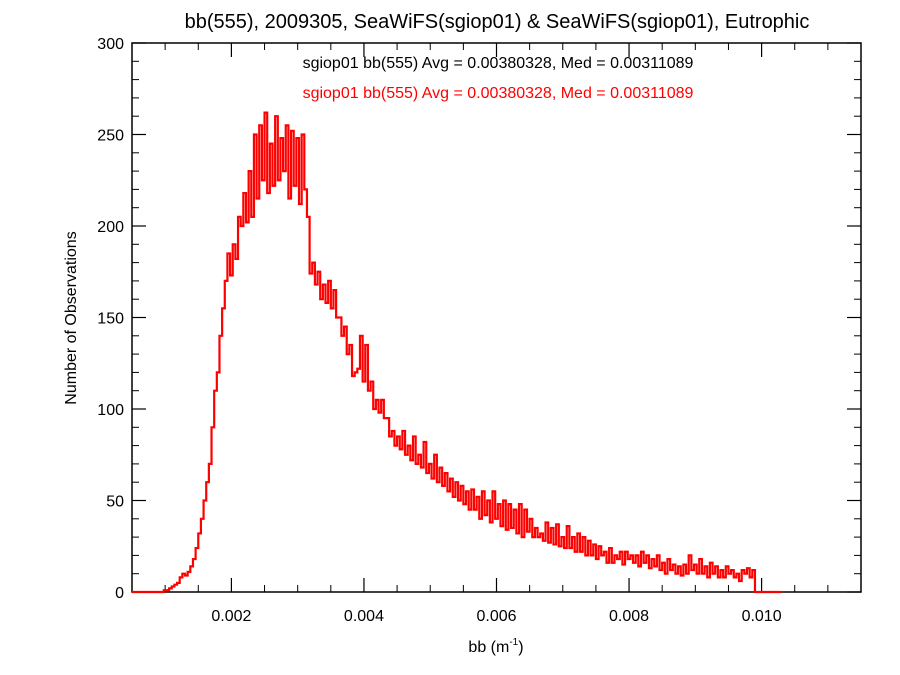 The width and height of the screenshot is (900, 675). What do you see at coordinates (110, 410) in the screenshot?
I see `y-tick-label: 100` at bounding box center [110, 410].